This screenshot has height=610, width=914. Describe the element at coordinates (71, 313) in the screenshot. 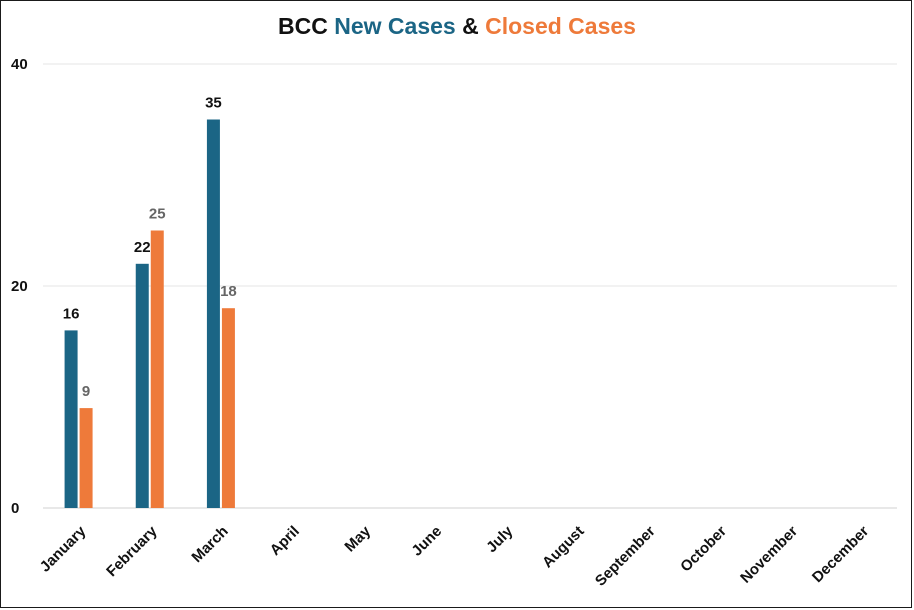

I see `data-label: 16` at that location.